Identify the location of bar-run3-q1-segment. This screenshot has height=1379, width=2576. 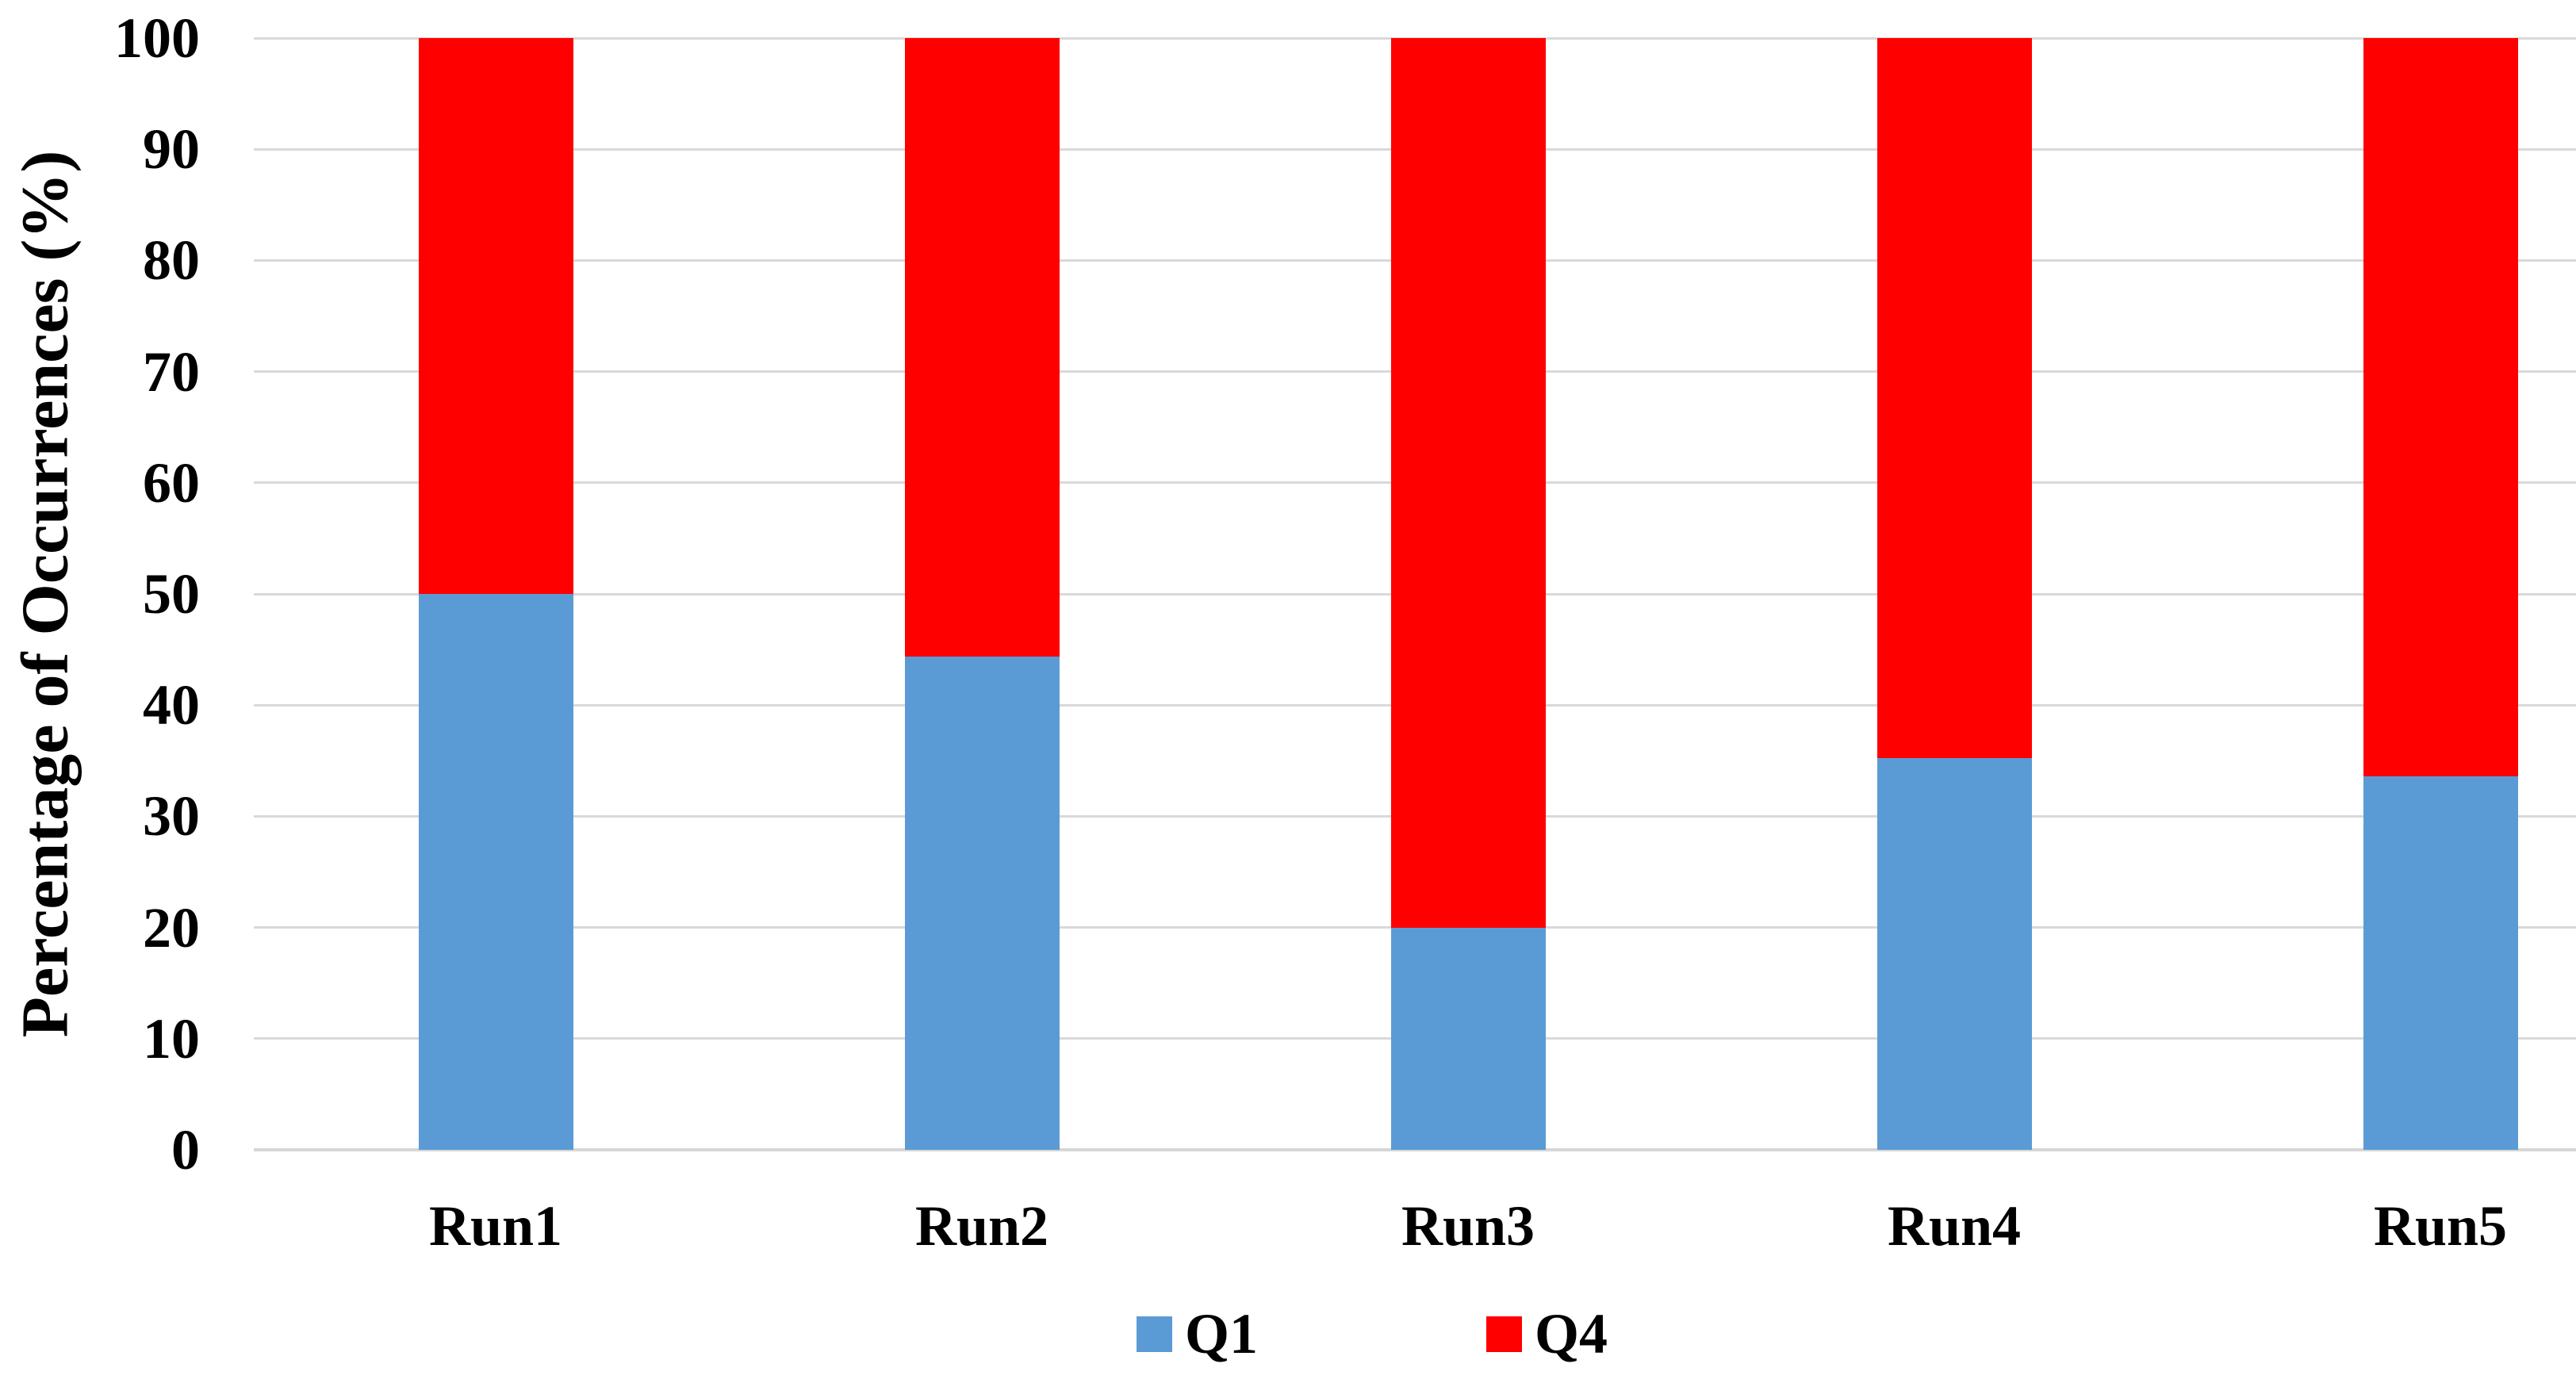
(1468, 1039).